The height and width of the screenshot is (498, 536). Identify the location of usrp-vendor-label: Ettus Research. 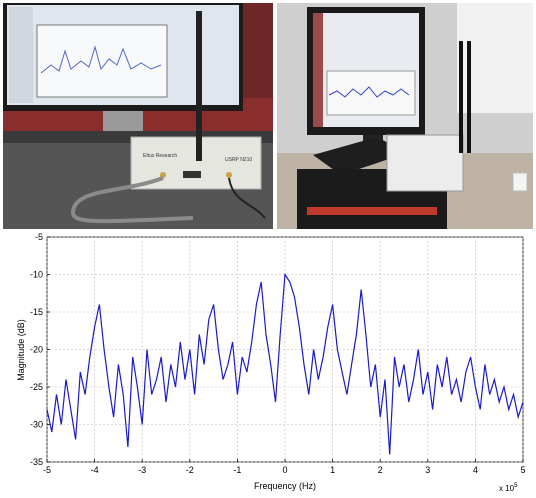
(160, 156).